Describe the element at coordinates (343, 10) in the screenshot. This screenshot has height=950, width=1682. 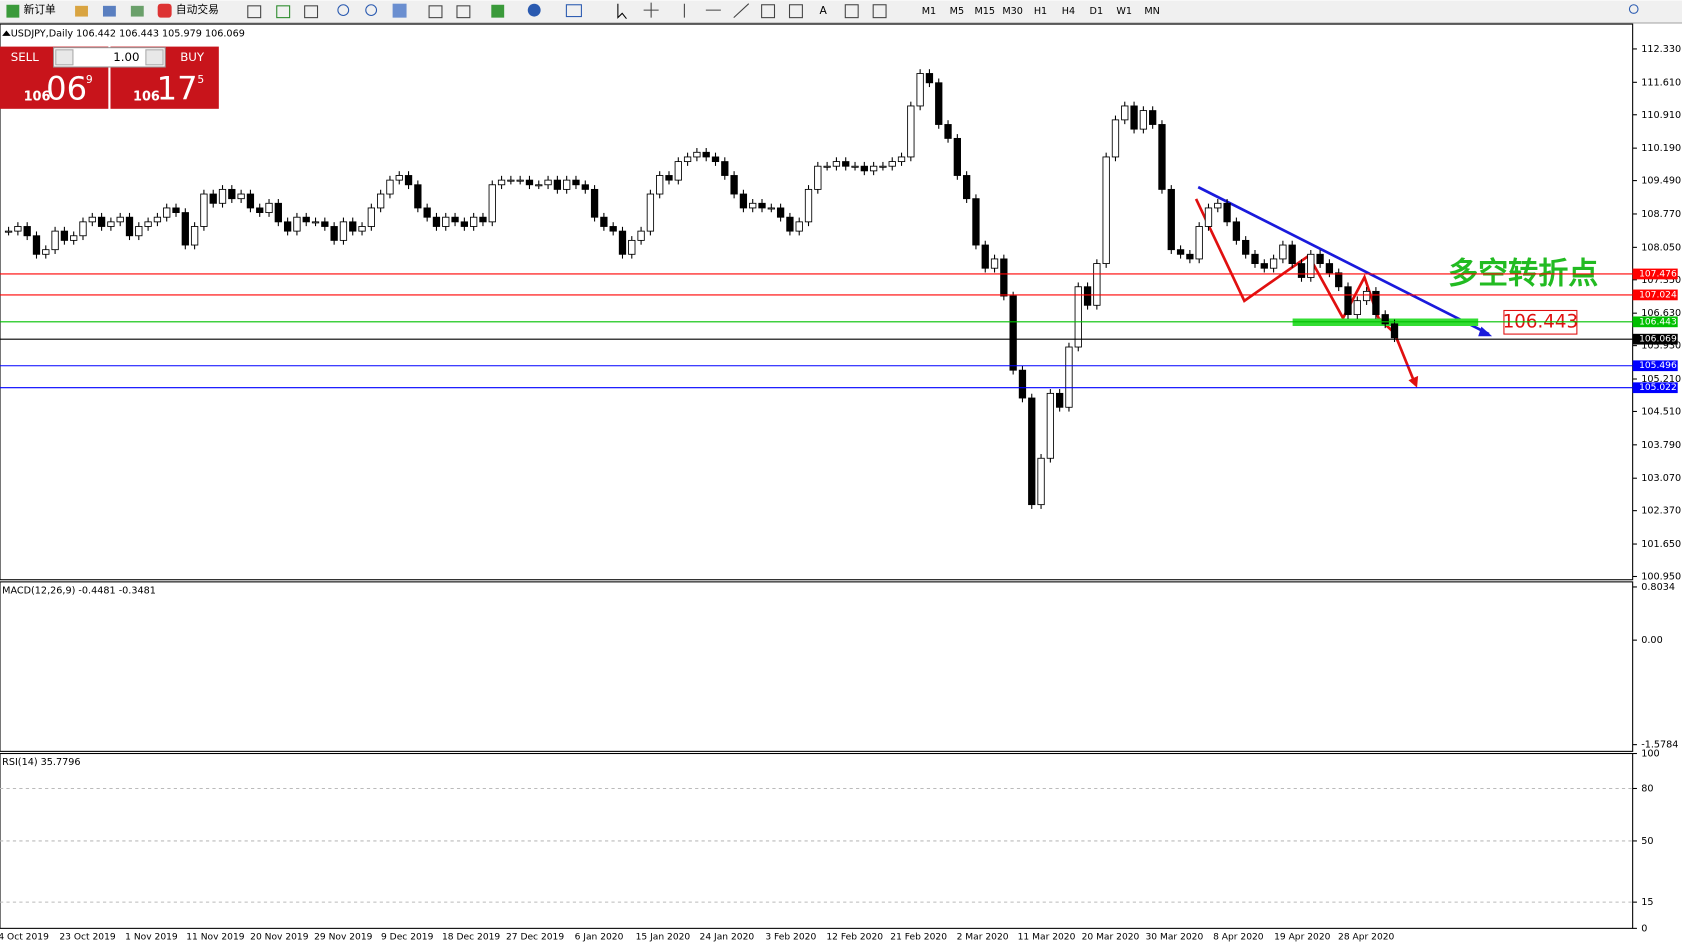
I see `zoom-in` at that location.